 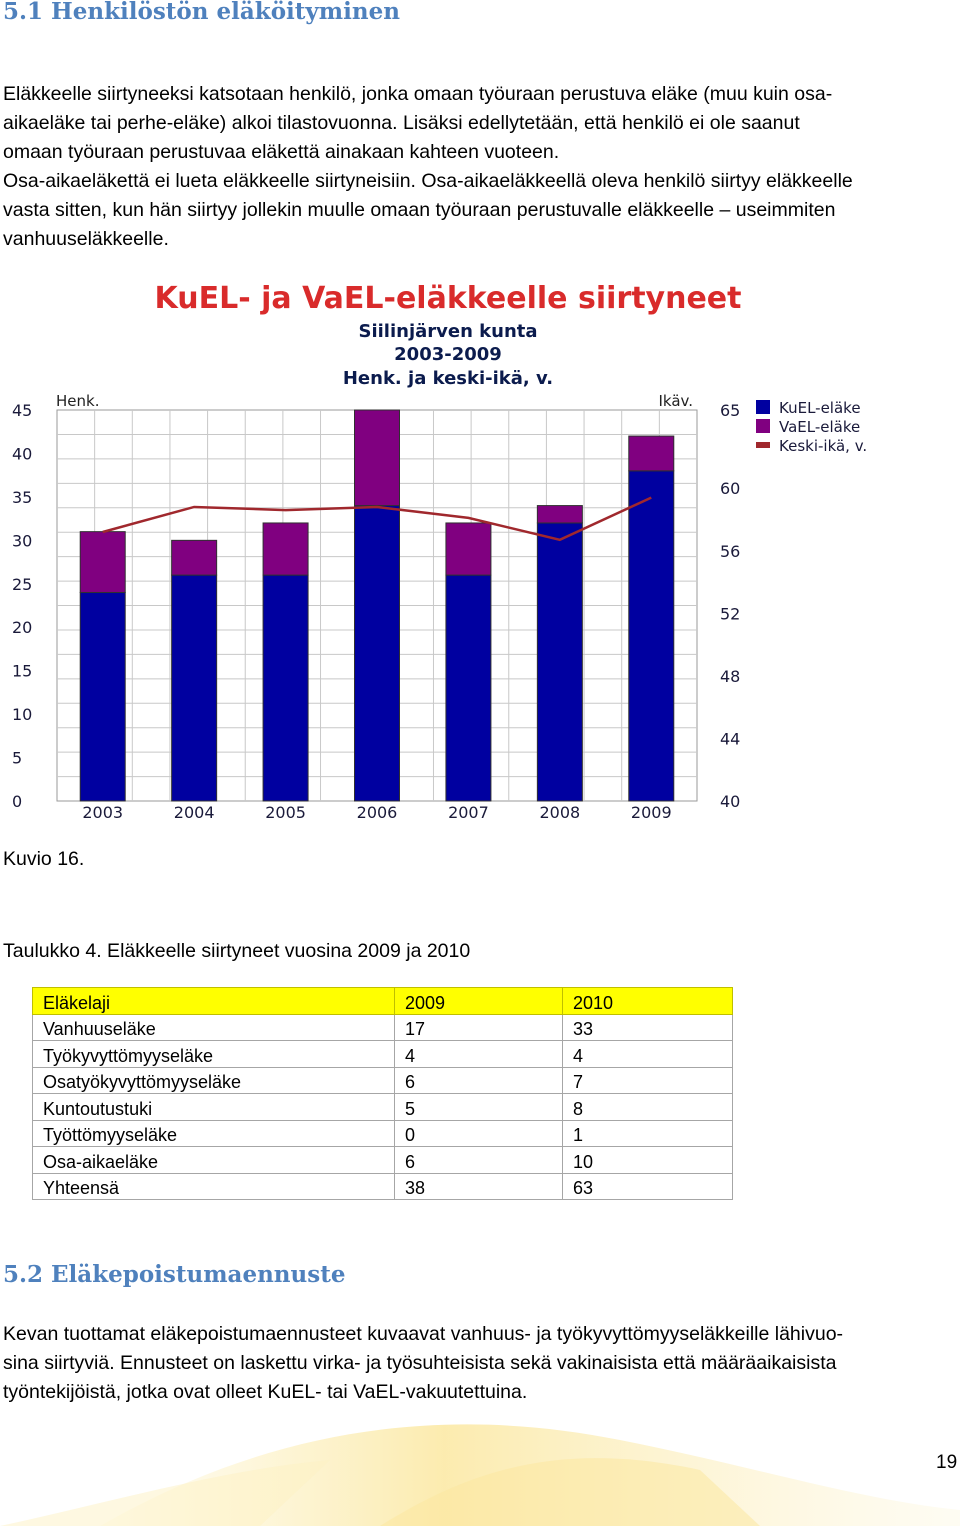 What do you see at coordinates (823, 446) in the screenshot?
I see `legend-label: Keski-ikä, v.` at bounding box center [823, 446].